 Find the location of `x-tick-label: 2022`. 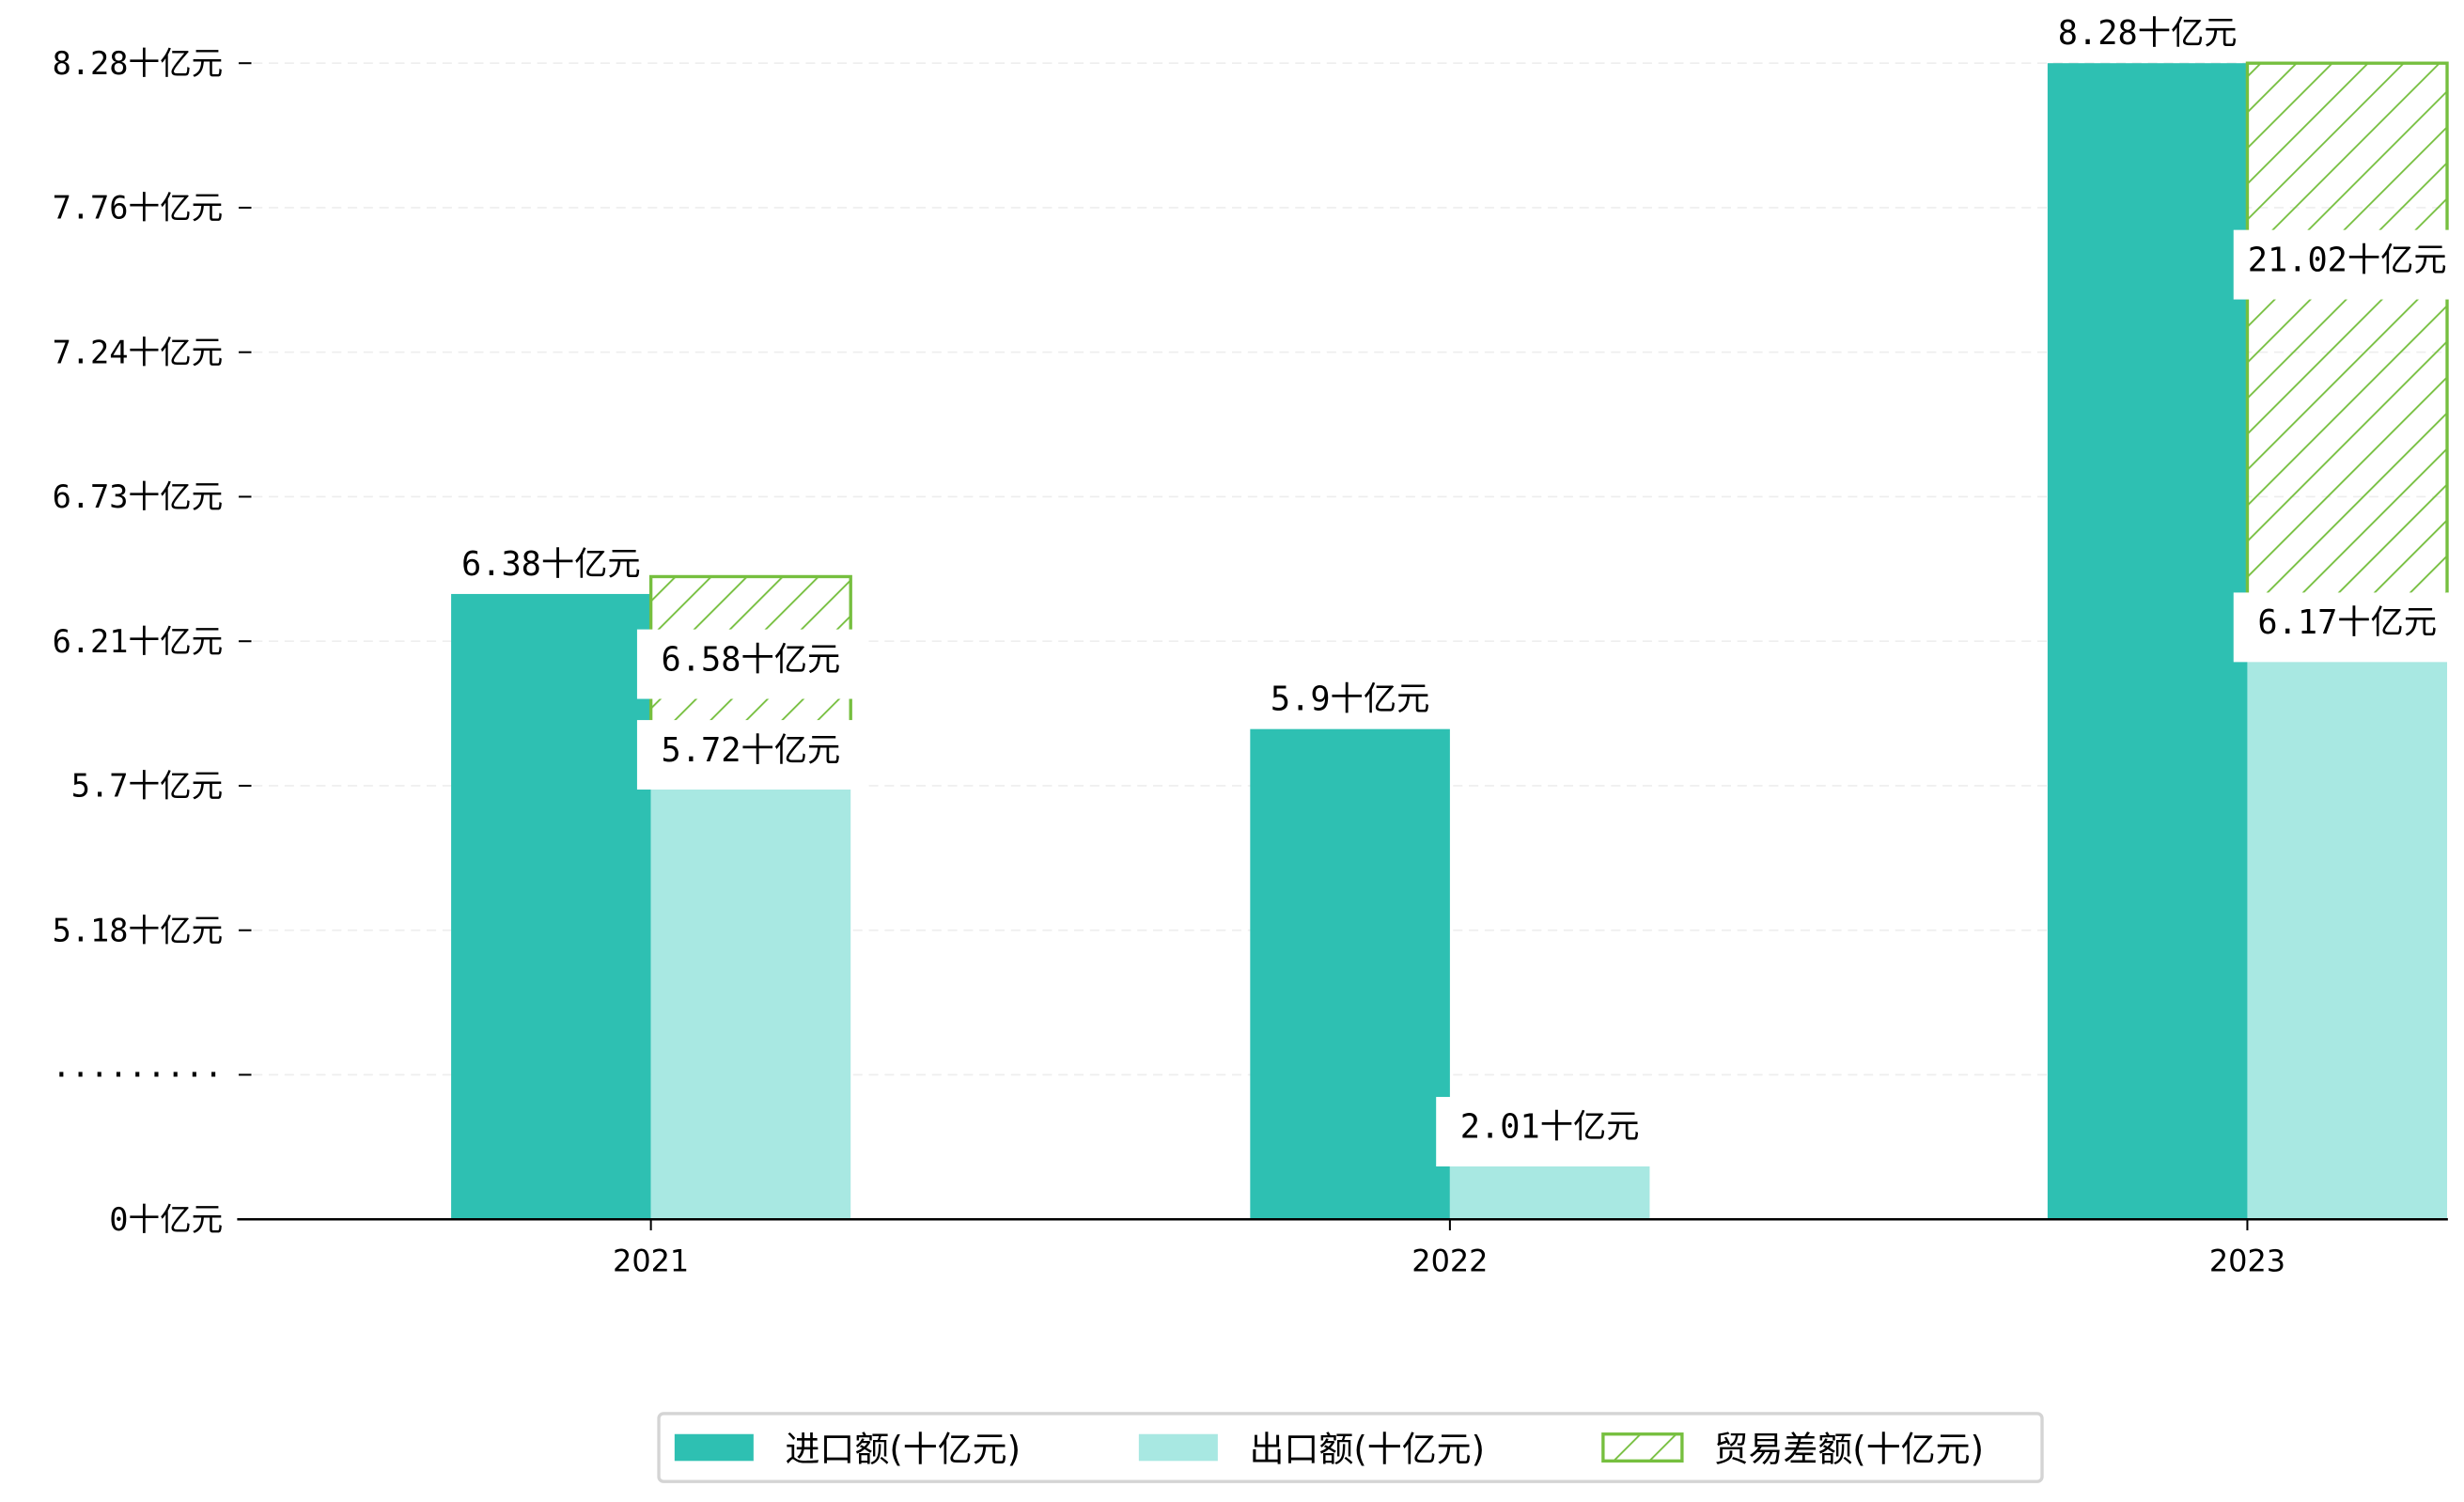

x-tick-label: 2022 is located at coordinates (1449, 1261).